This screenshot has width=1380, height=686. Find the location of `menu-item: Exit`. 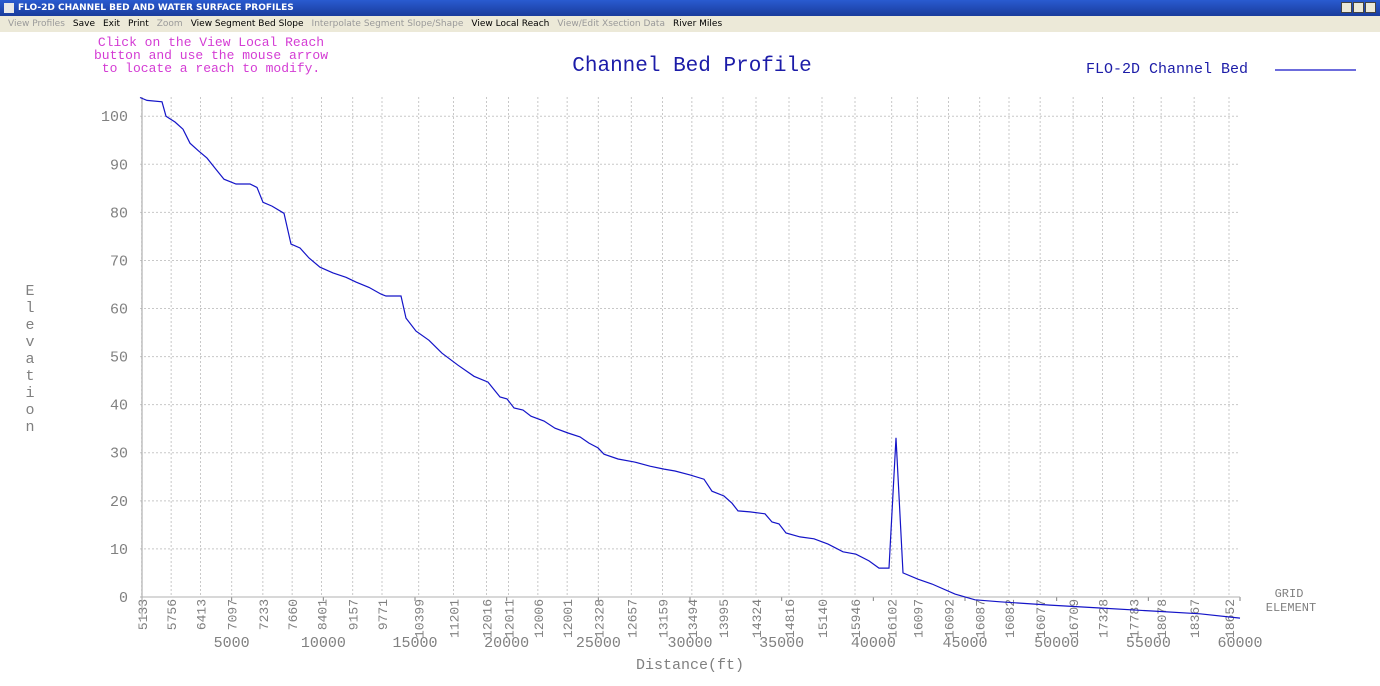

menu-item: Exit is located at coordinates (112, 24).